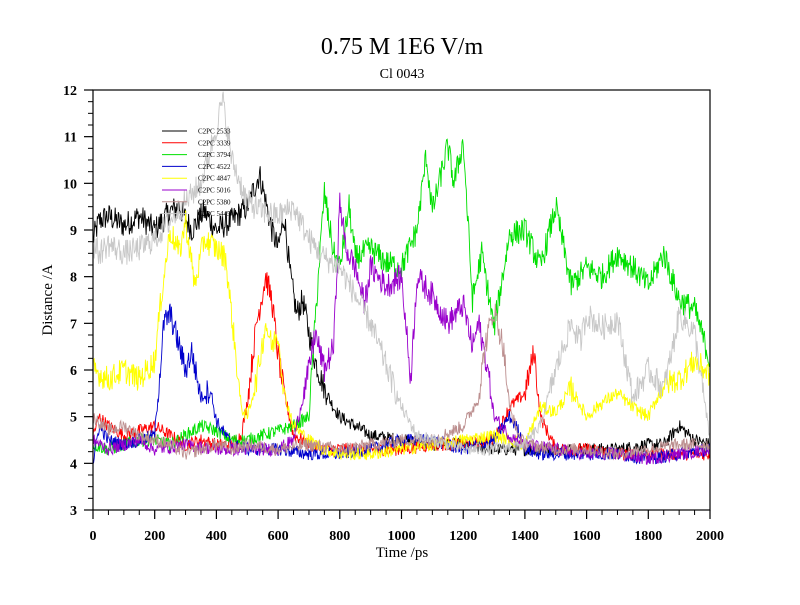 The width and height of the screenshot is (800, 605). I want to click on legend-label: C2PC 2533, so click(214, 132).